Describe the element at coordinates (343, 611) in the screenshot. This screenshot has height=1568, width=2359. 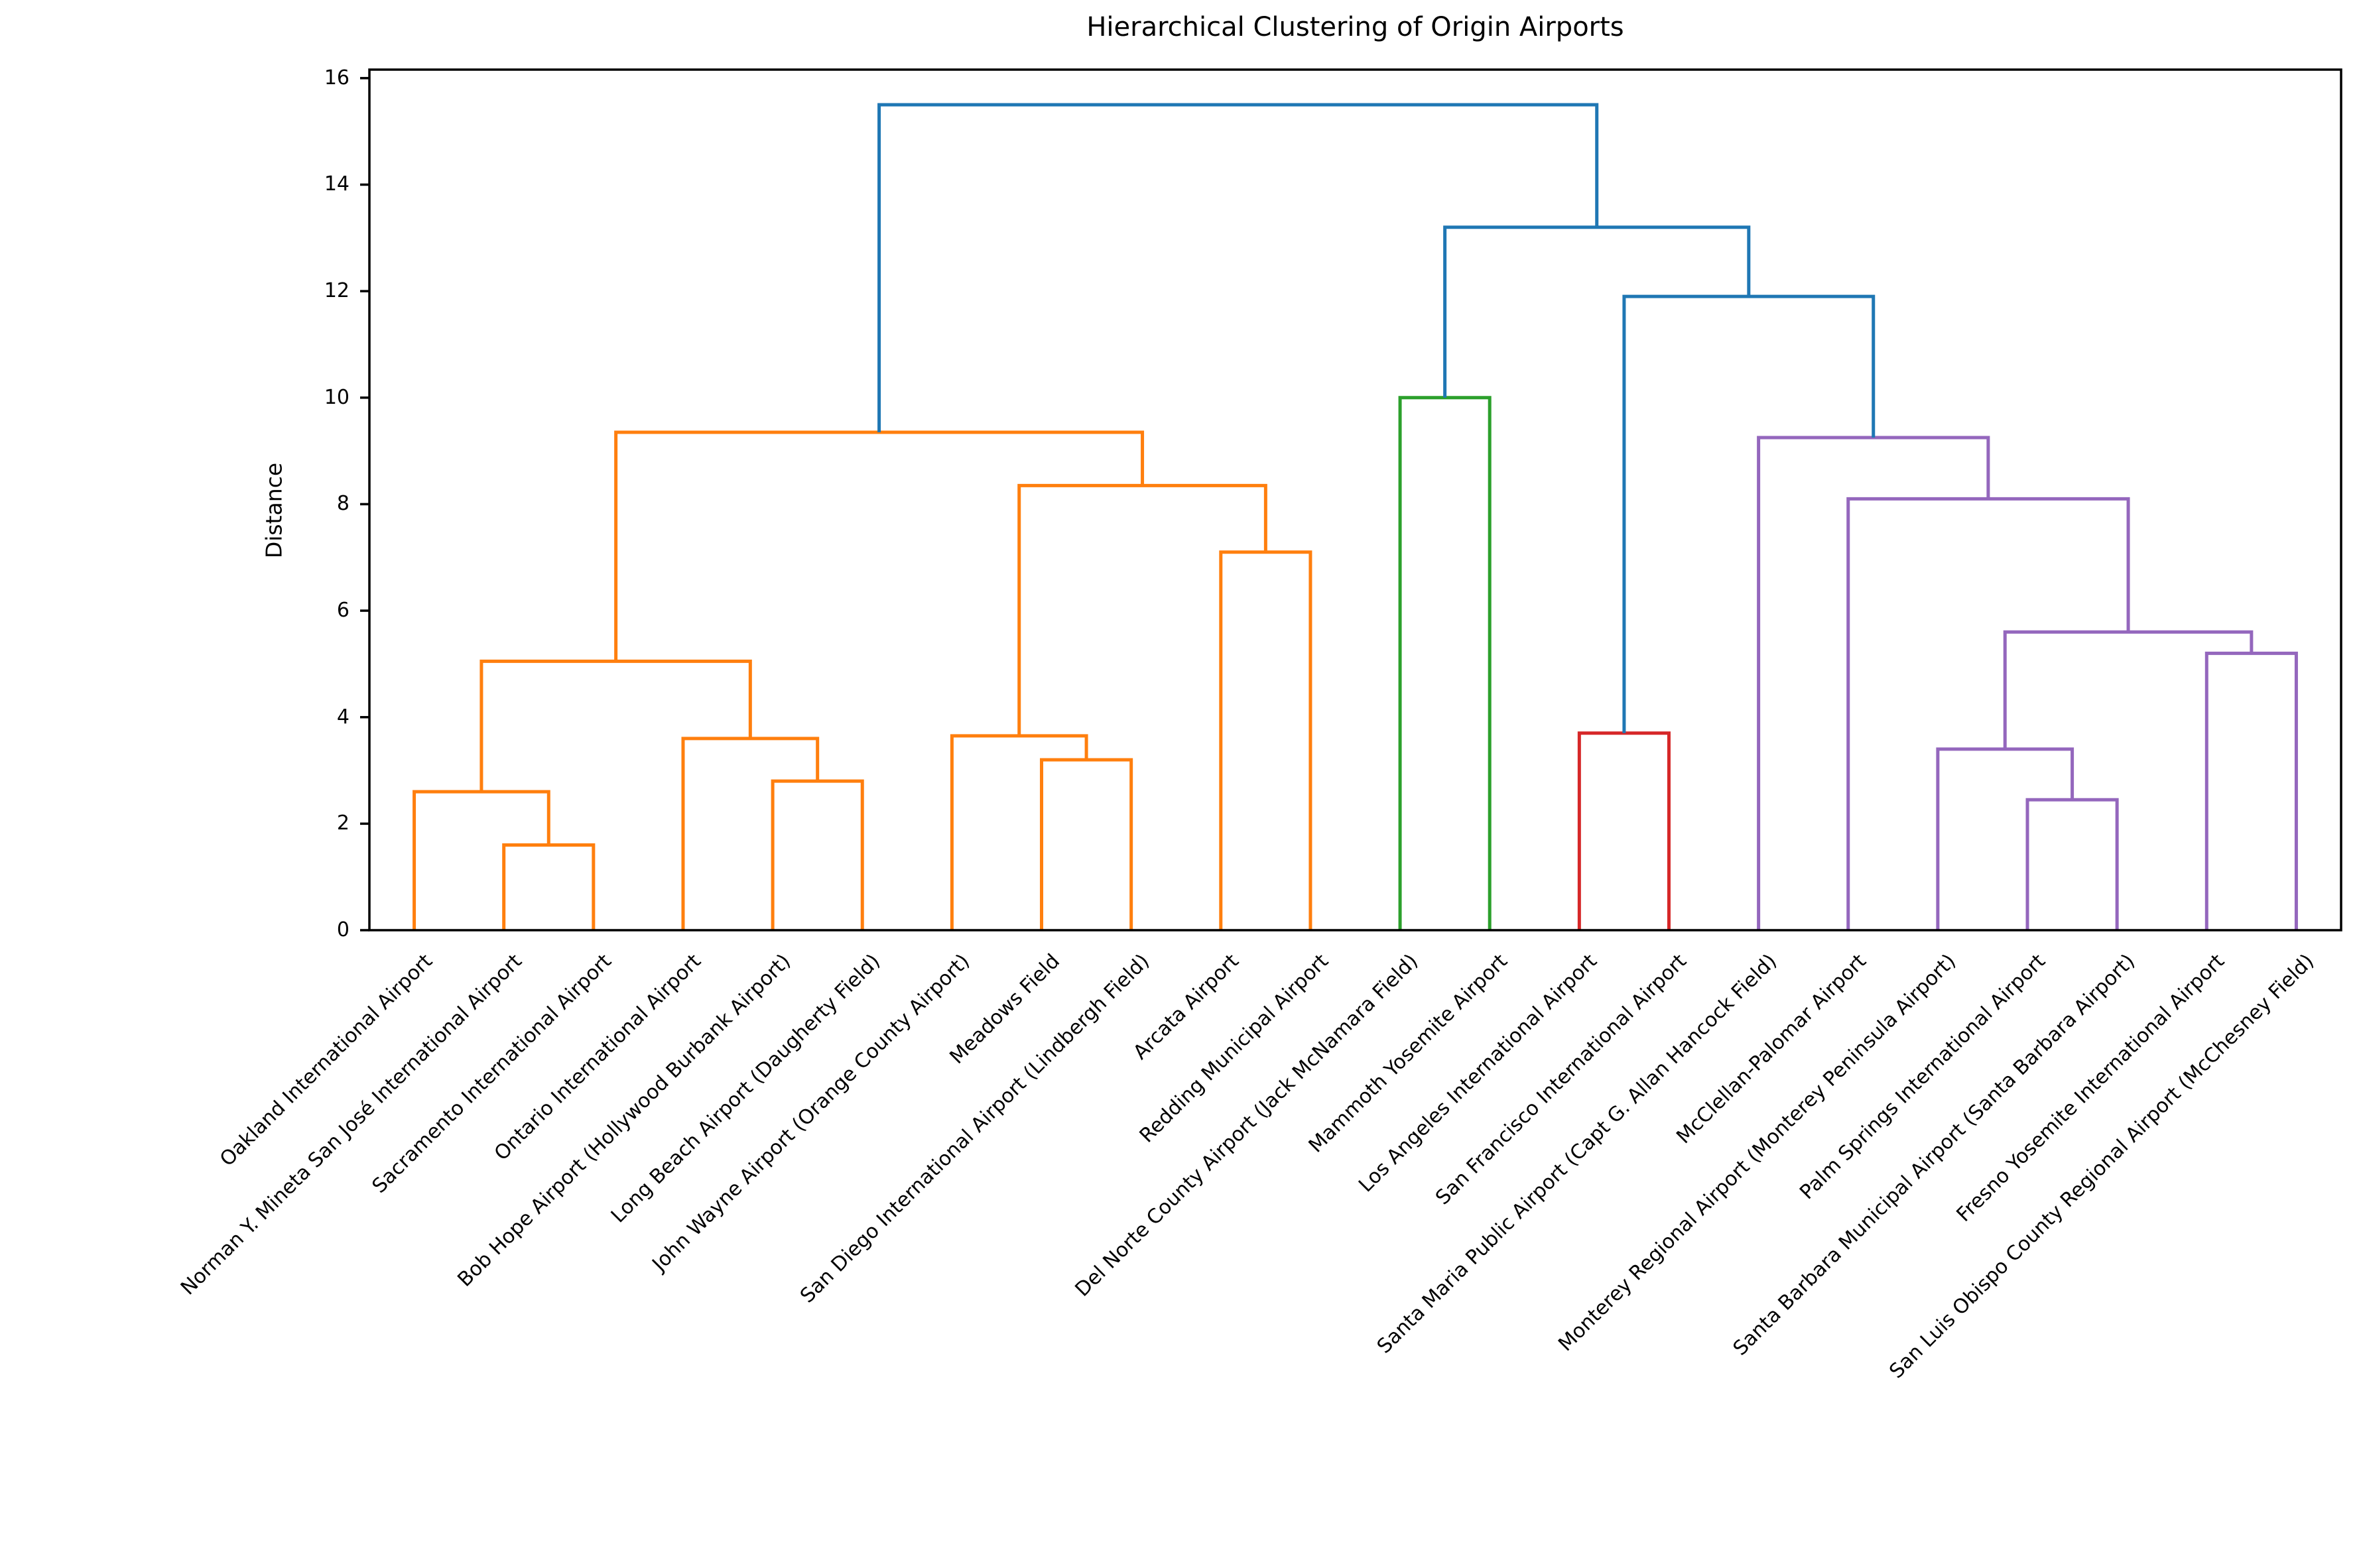
I see `y-tick-label: 6` at that location.